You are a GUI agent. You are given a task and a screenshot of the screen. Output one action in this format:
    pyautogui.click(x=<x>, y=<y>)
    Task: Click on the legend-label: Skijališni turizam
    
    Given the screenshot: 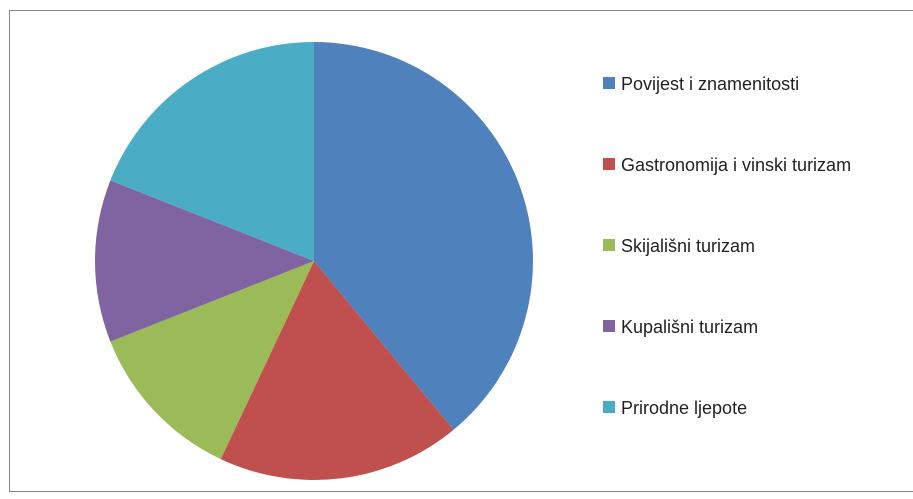 What is the action you would take?
    pyautogui.click(x=688, y=246)
    